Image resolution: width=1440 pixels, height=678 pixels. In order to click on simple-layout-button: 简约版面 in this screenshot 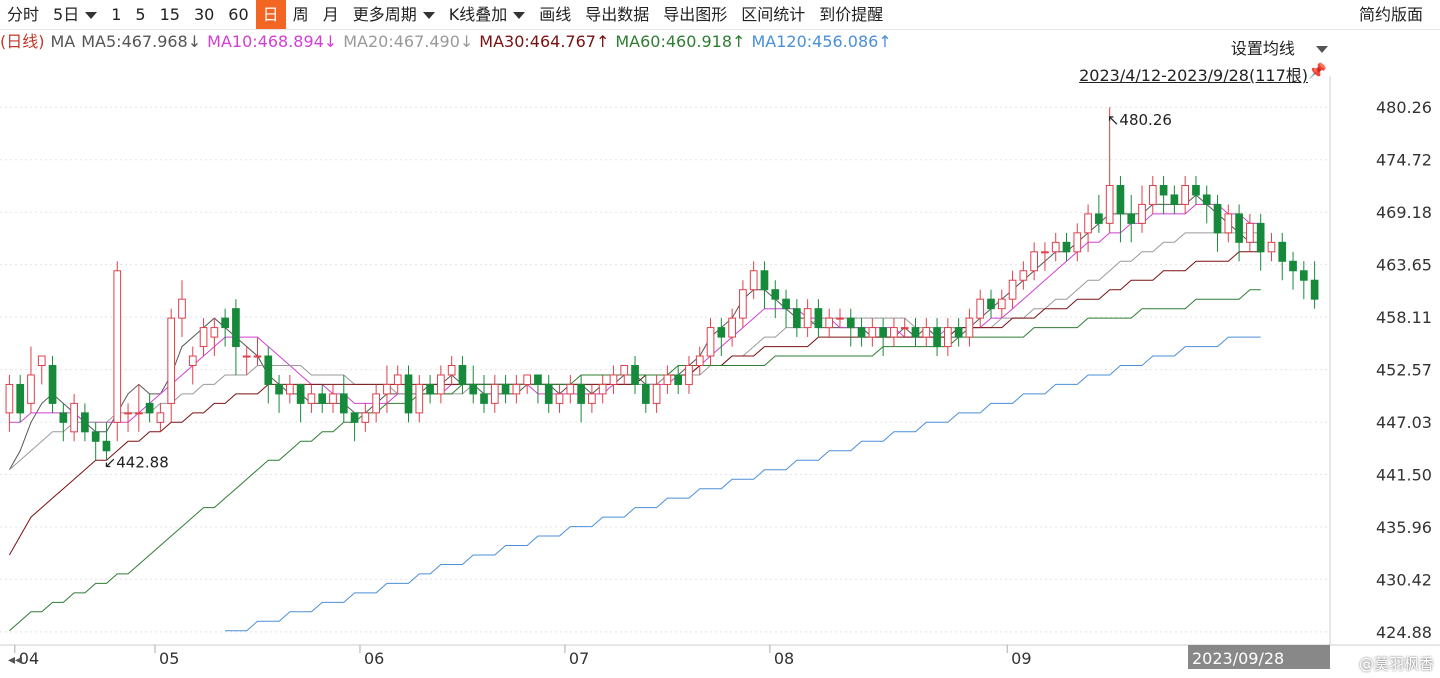, I will do `click(1390, 14)`.